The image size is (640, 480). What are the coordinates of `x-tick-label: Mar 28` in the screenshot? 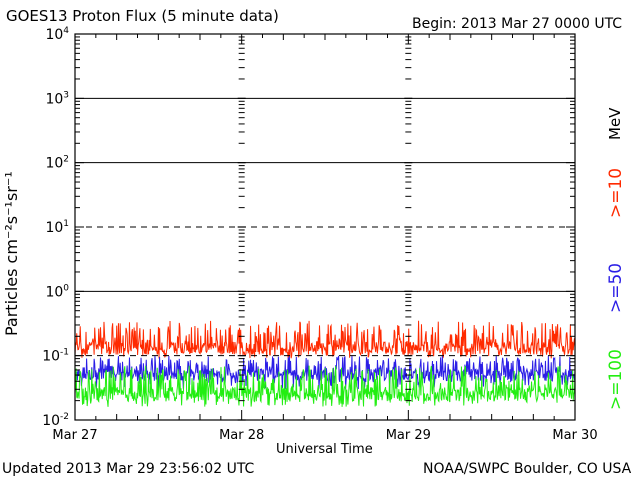 It's located at (241, 435).